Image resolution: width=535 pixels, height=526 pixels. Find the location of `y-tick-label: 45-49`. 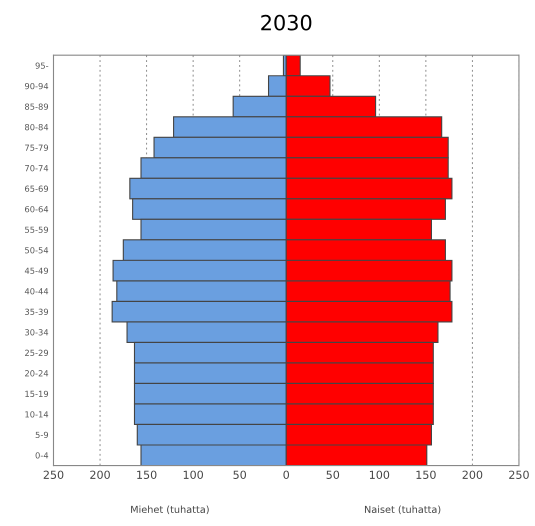

y-tick-label: 45-49 is located at coordinates (36, 271).